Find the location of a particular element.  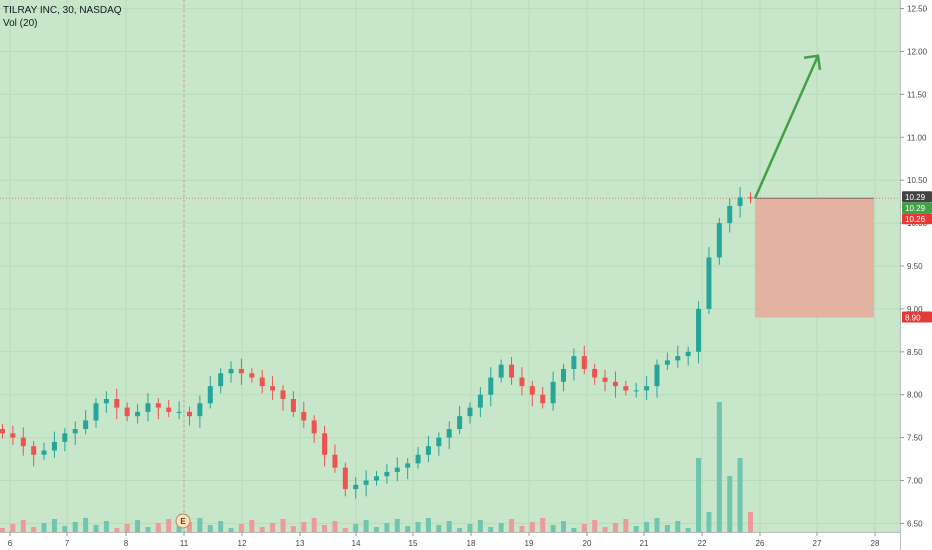

x-tick-label: 11 is located at coordinates (184, 543).